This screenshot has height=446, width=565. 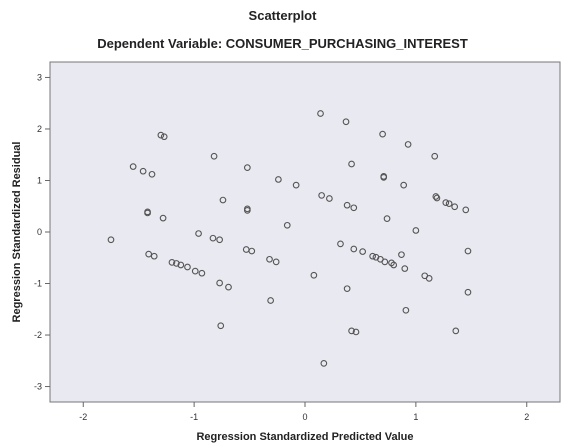 What do you see at coordinates (38, 335) in the screenshot?
I see `y-tick-label: -2` at bounding box center [38, 335].